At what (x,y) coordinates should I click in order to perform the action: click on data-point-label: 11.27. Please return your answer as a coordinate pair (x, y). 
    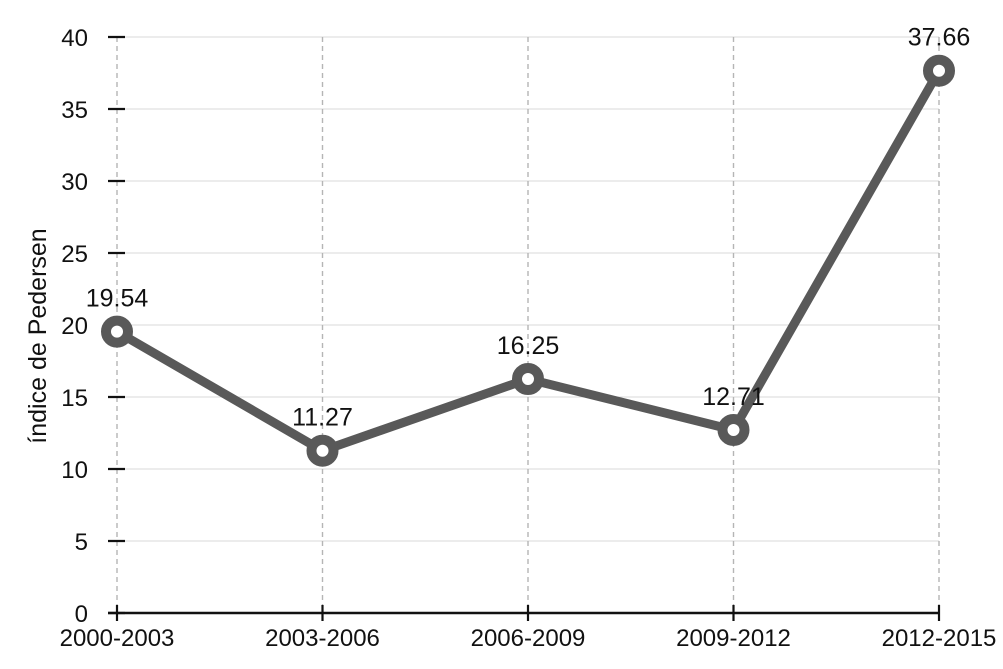
    Looking at the image, I should click on (322, 418).